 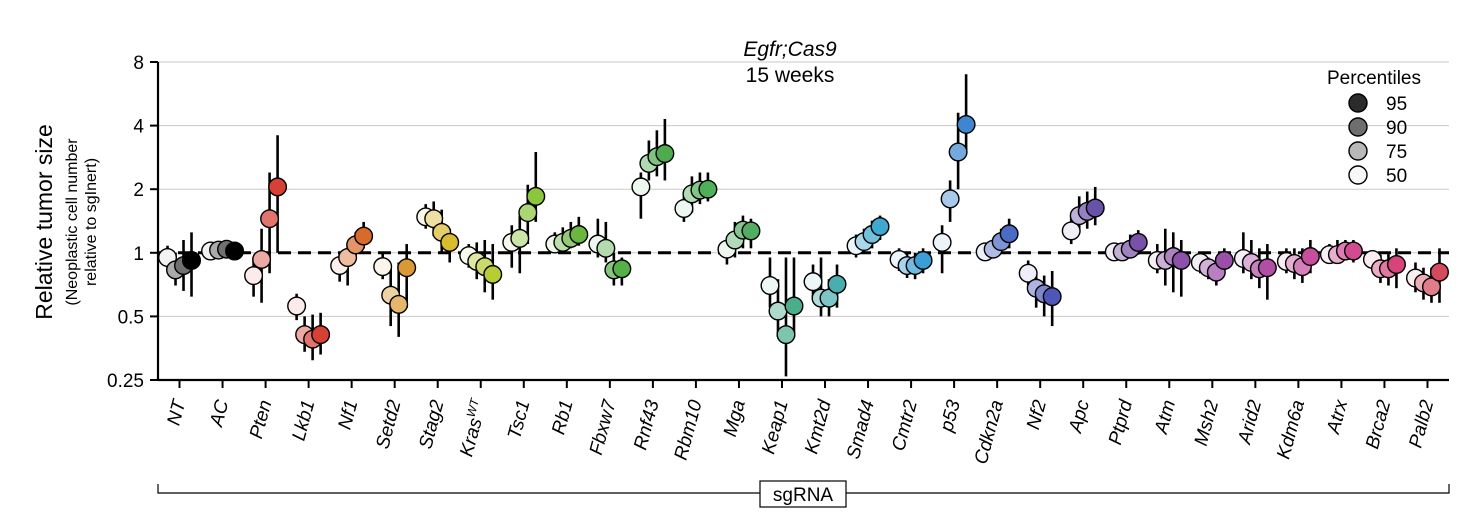 I want to click on point-atm-p95, so click(x=1181, y=260).